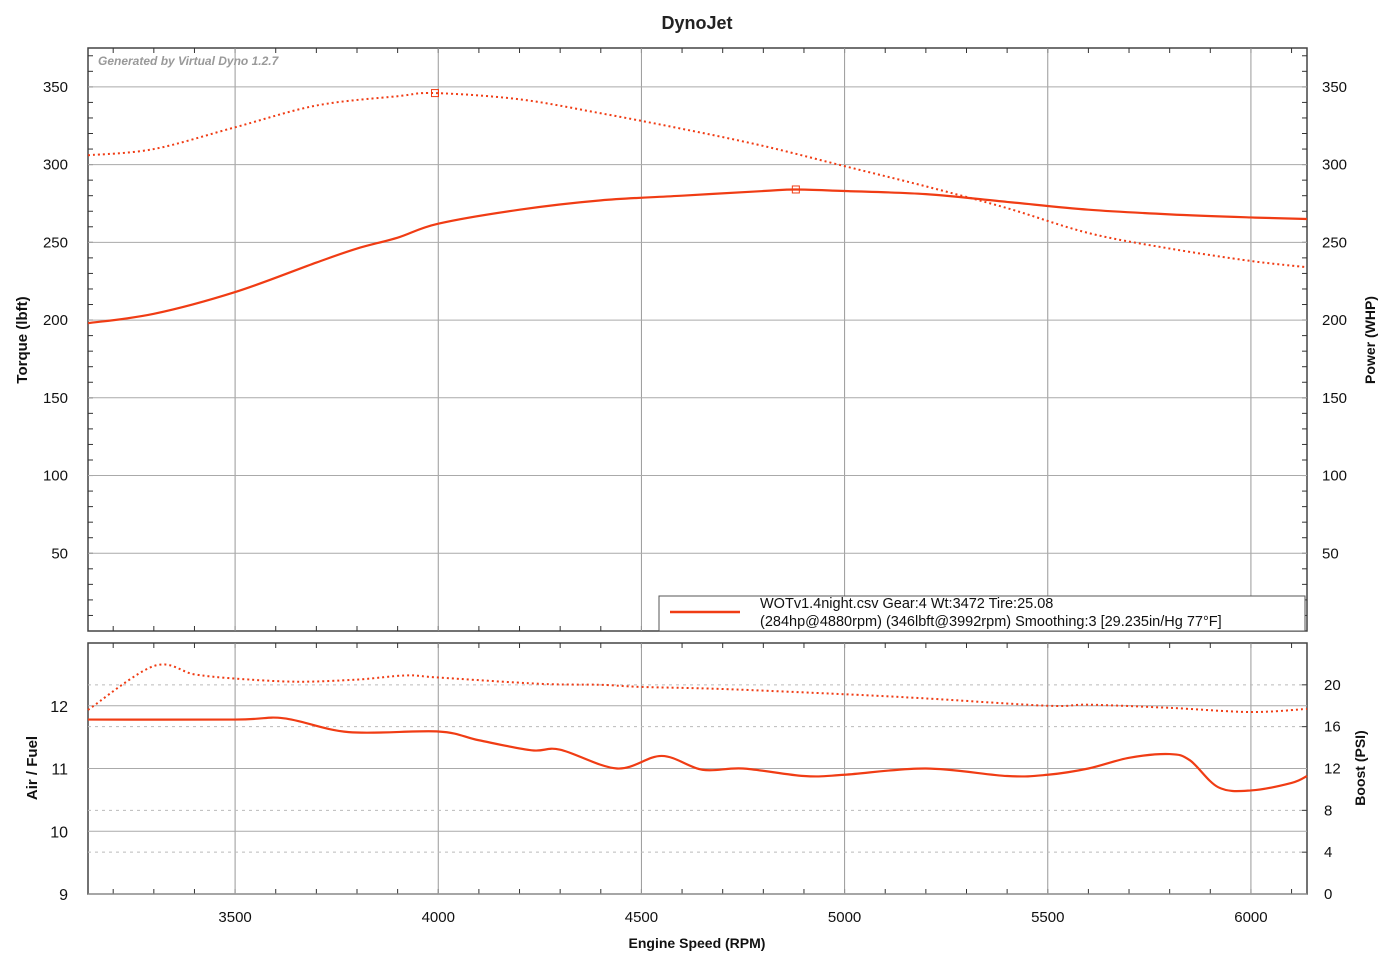 This screenshot has width=1394, height=965. Describe the element at coordinates (22, 339) in the screenshot. I see `y-axis-label-torque: Torque (lbft)` at that location.